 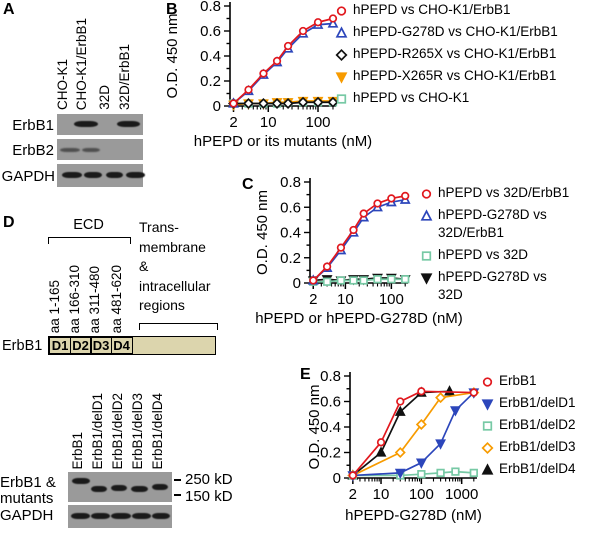 What do you see at coordinates (446, 98) in the screenshot?
I see `legend-item: hPEPD vs CHO-K1` at bounding box center [446, 98].